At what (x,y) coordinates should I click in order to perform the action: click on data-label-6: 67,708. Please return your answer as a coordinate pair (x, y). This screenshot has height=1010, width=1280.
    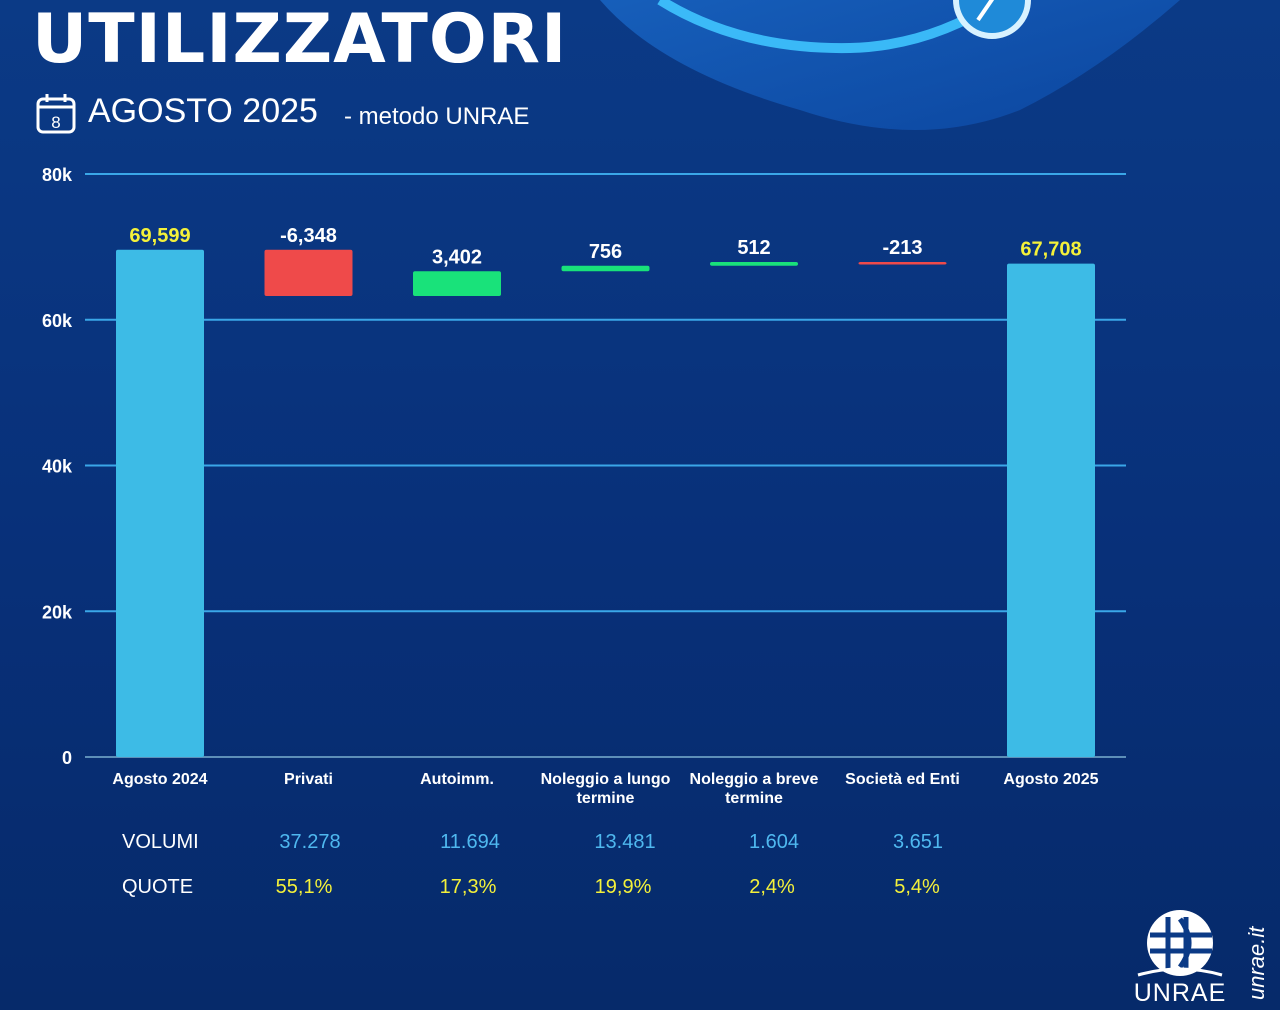
    Looking at the image, I should click on (1050, 250).